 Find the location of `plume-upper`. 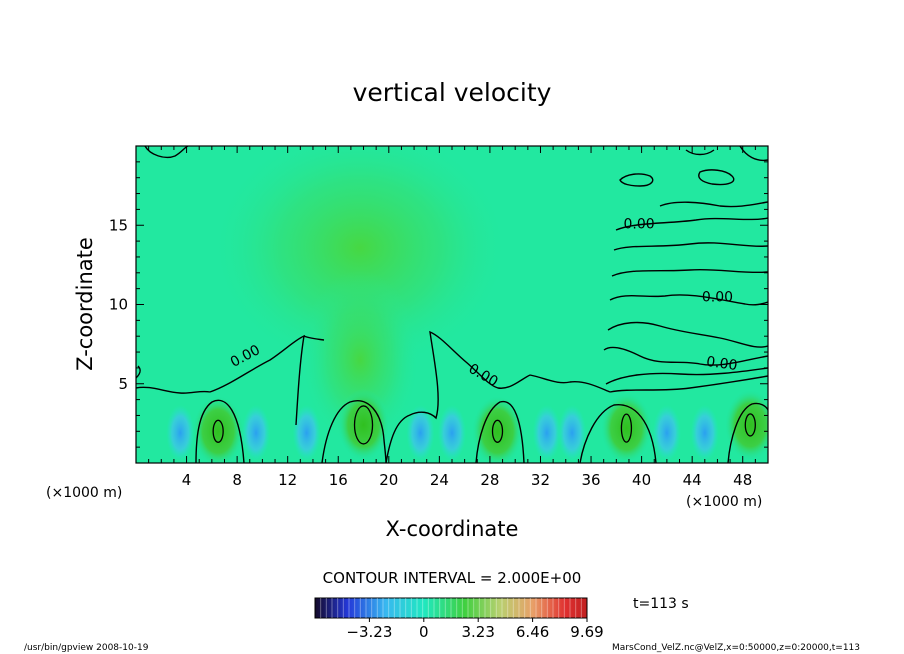

plume-upper is located at coordinates (360, 259).